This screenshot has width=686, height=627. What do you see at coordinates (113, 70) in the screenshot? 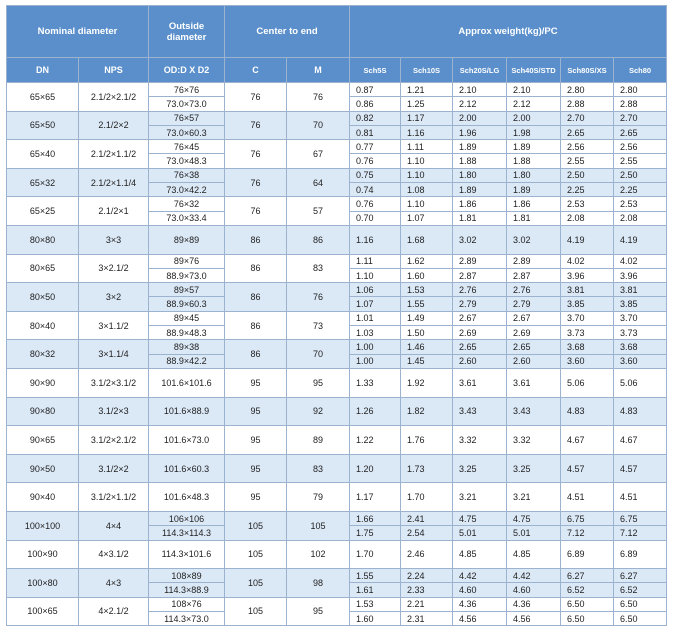
I see `column-header: NPS` at bounding box center [113, 70].